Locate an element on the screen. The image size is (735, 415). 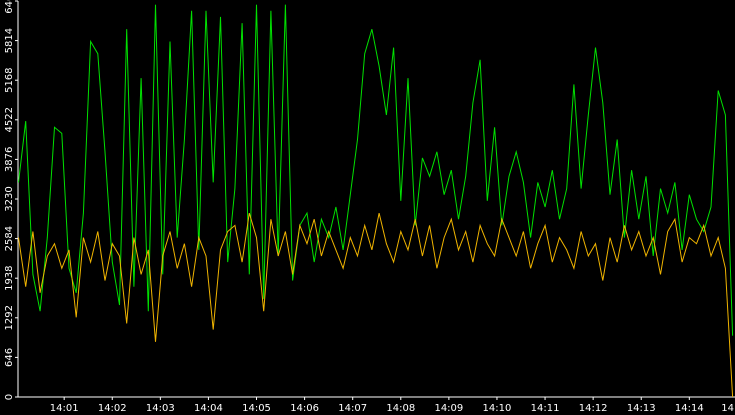
y-tick-label: 1292 is located at coordinates (9, 317).